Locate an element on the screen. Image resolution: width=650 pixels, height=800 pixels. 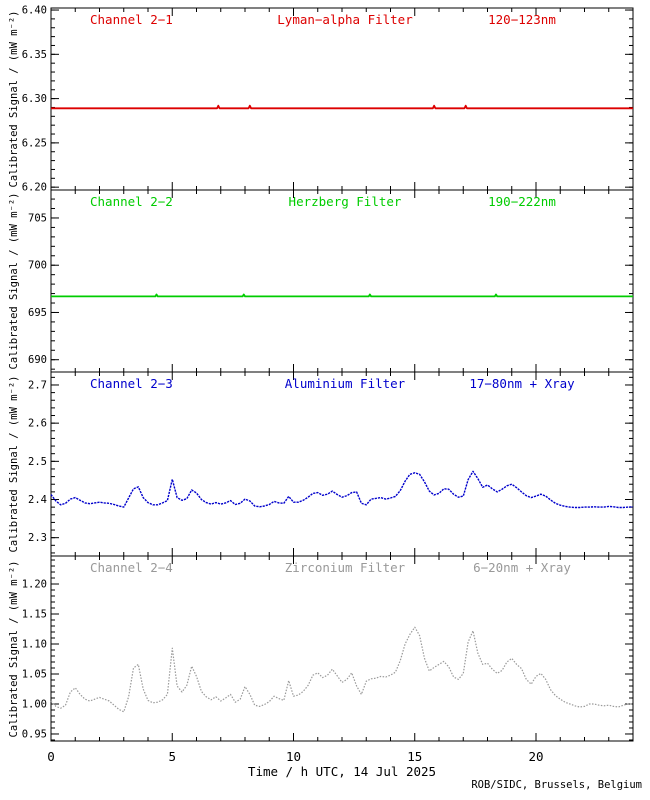
panel-3-y-axis-label: Calibrated Signal / (mW m⁻²) is located at coordinates (14, 464).